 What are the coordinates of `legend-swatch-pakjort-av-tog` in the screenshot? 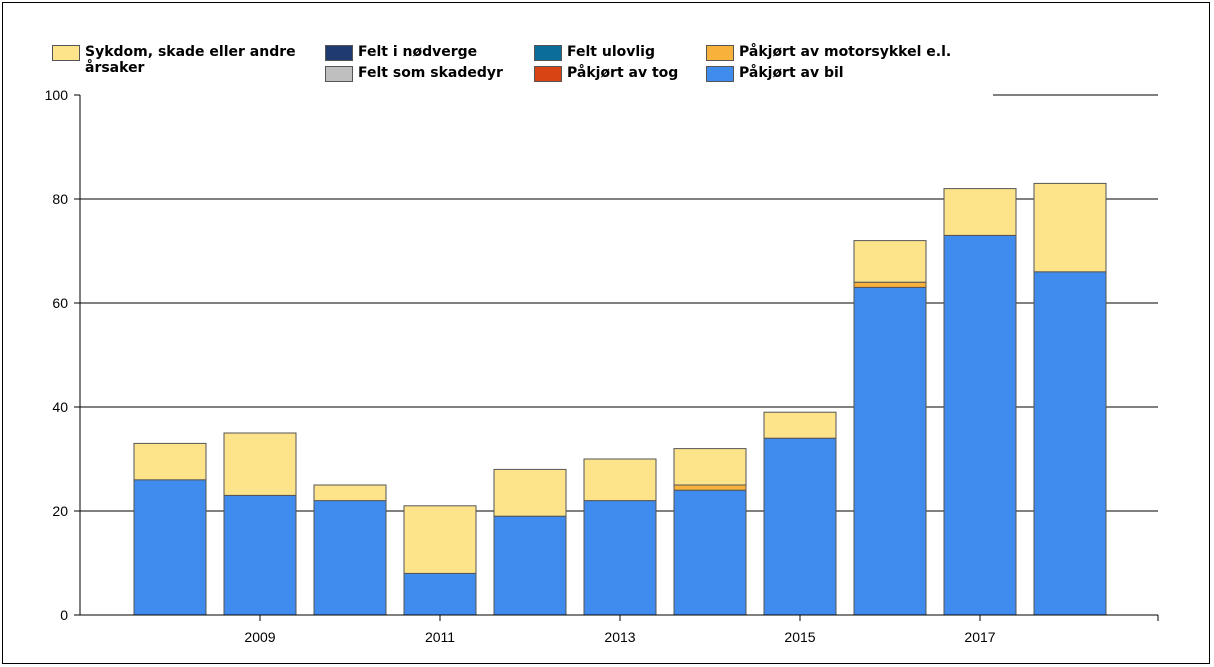 It's located at (548, 74).